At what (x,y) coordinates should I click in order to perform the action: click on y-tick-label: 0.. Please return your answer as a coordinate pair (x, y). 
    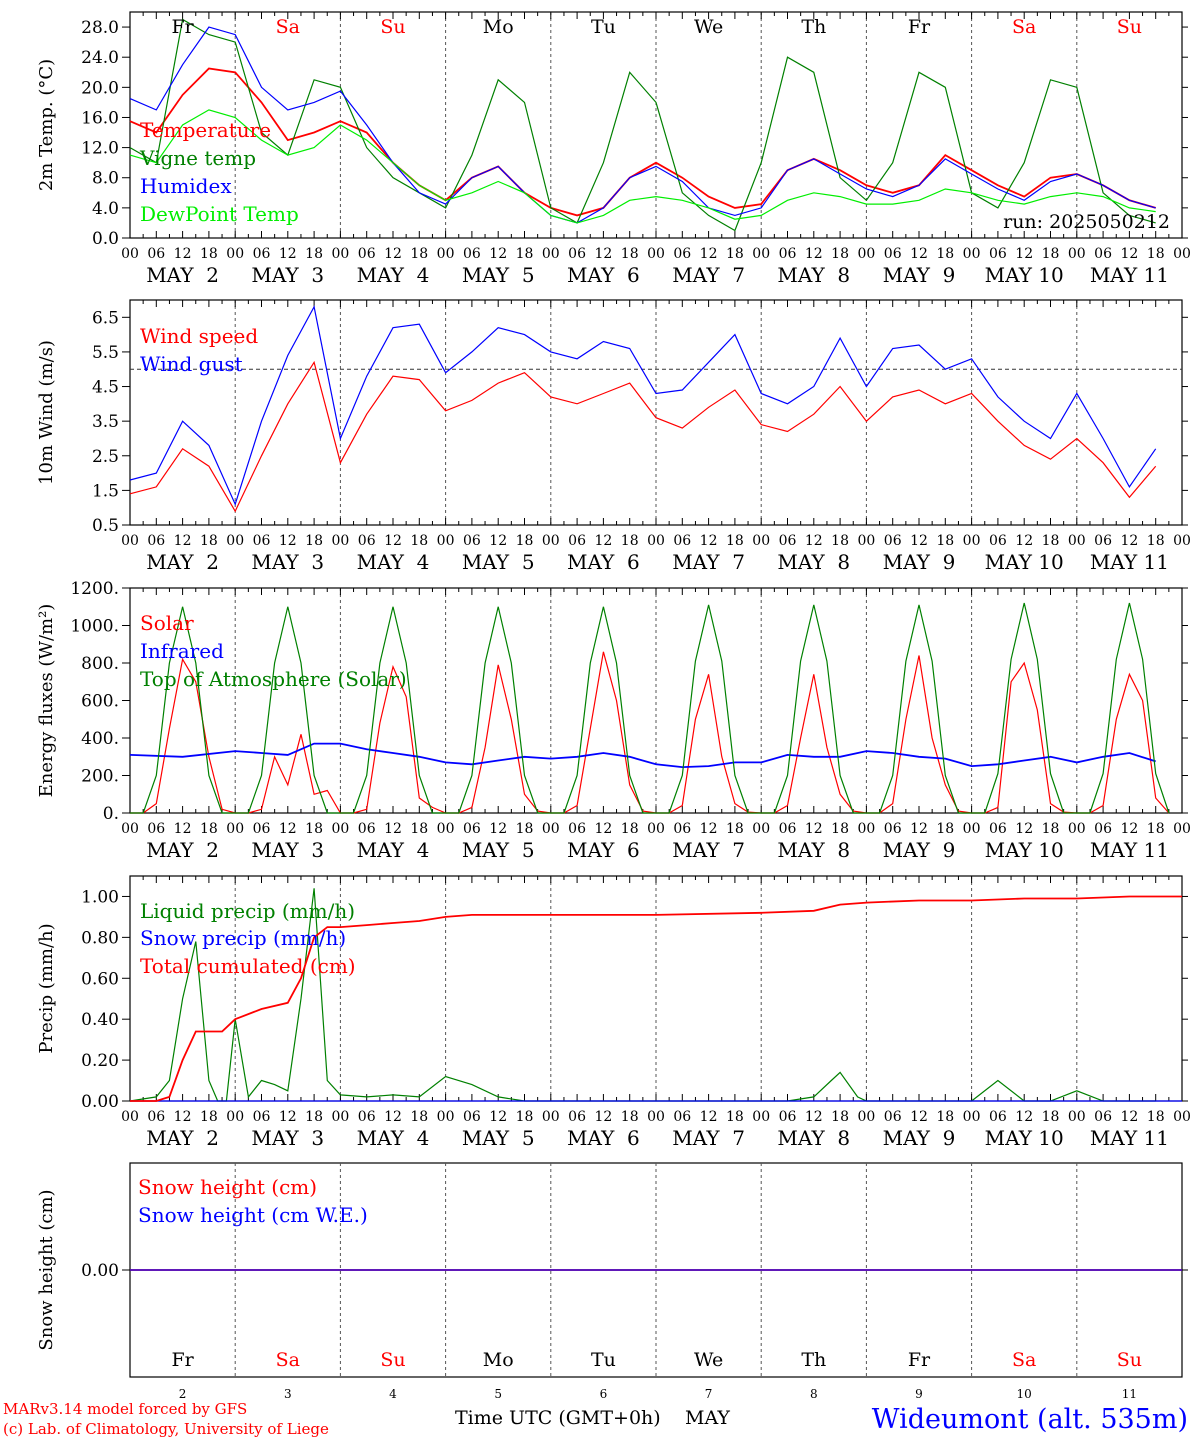
    Looking at the image, I should click on (111, 814).